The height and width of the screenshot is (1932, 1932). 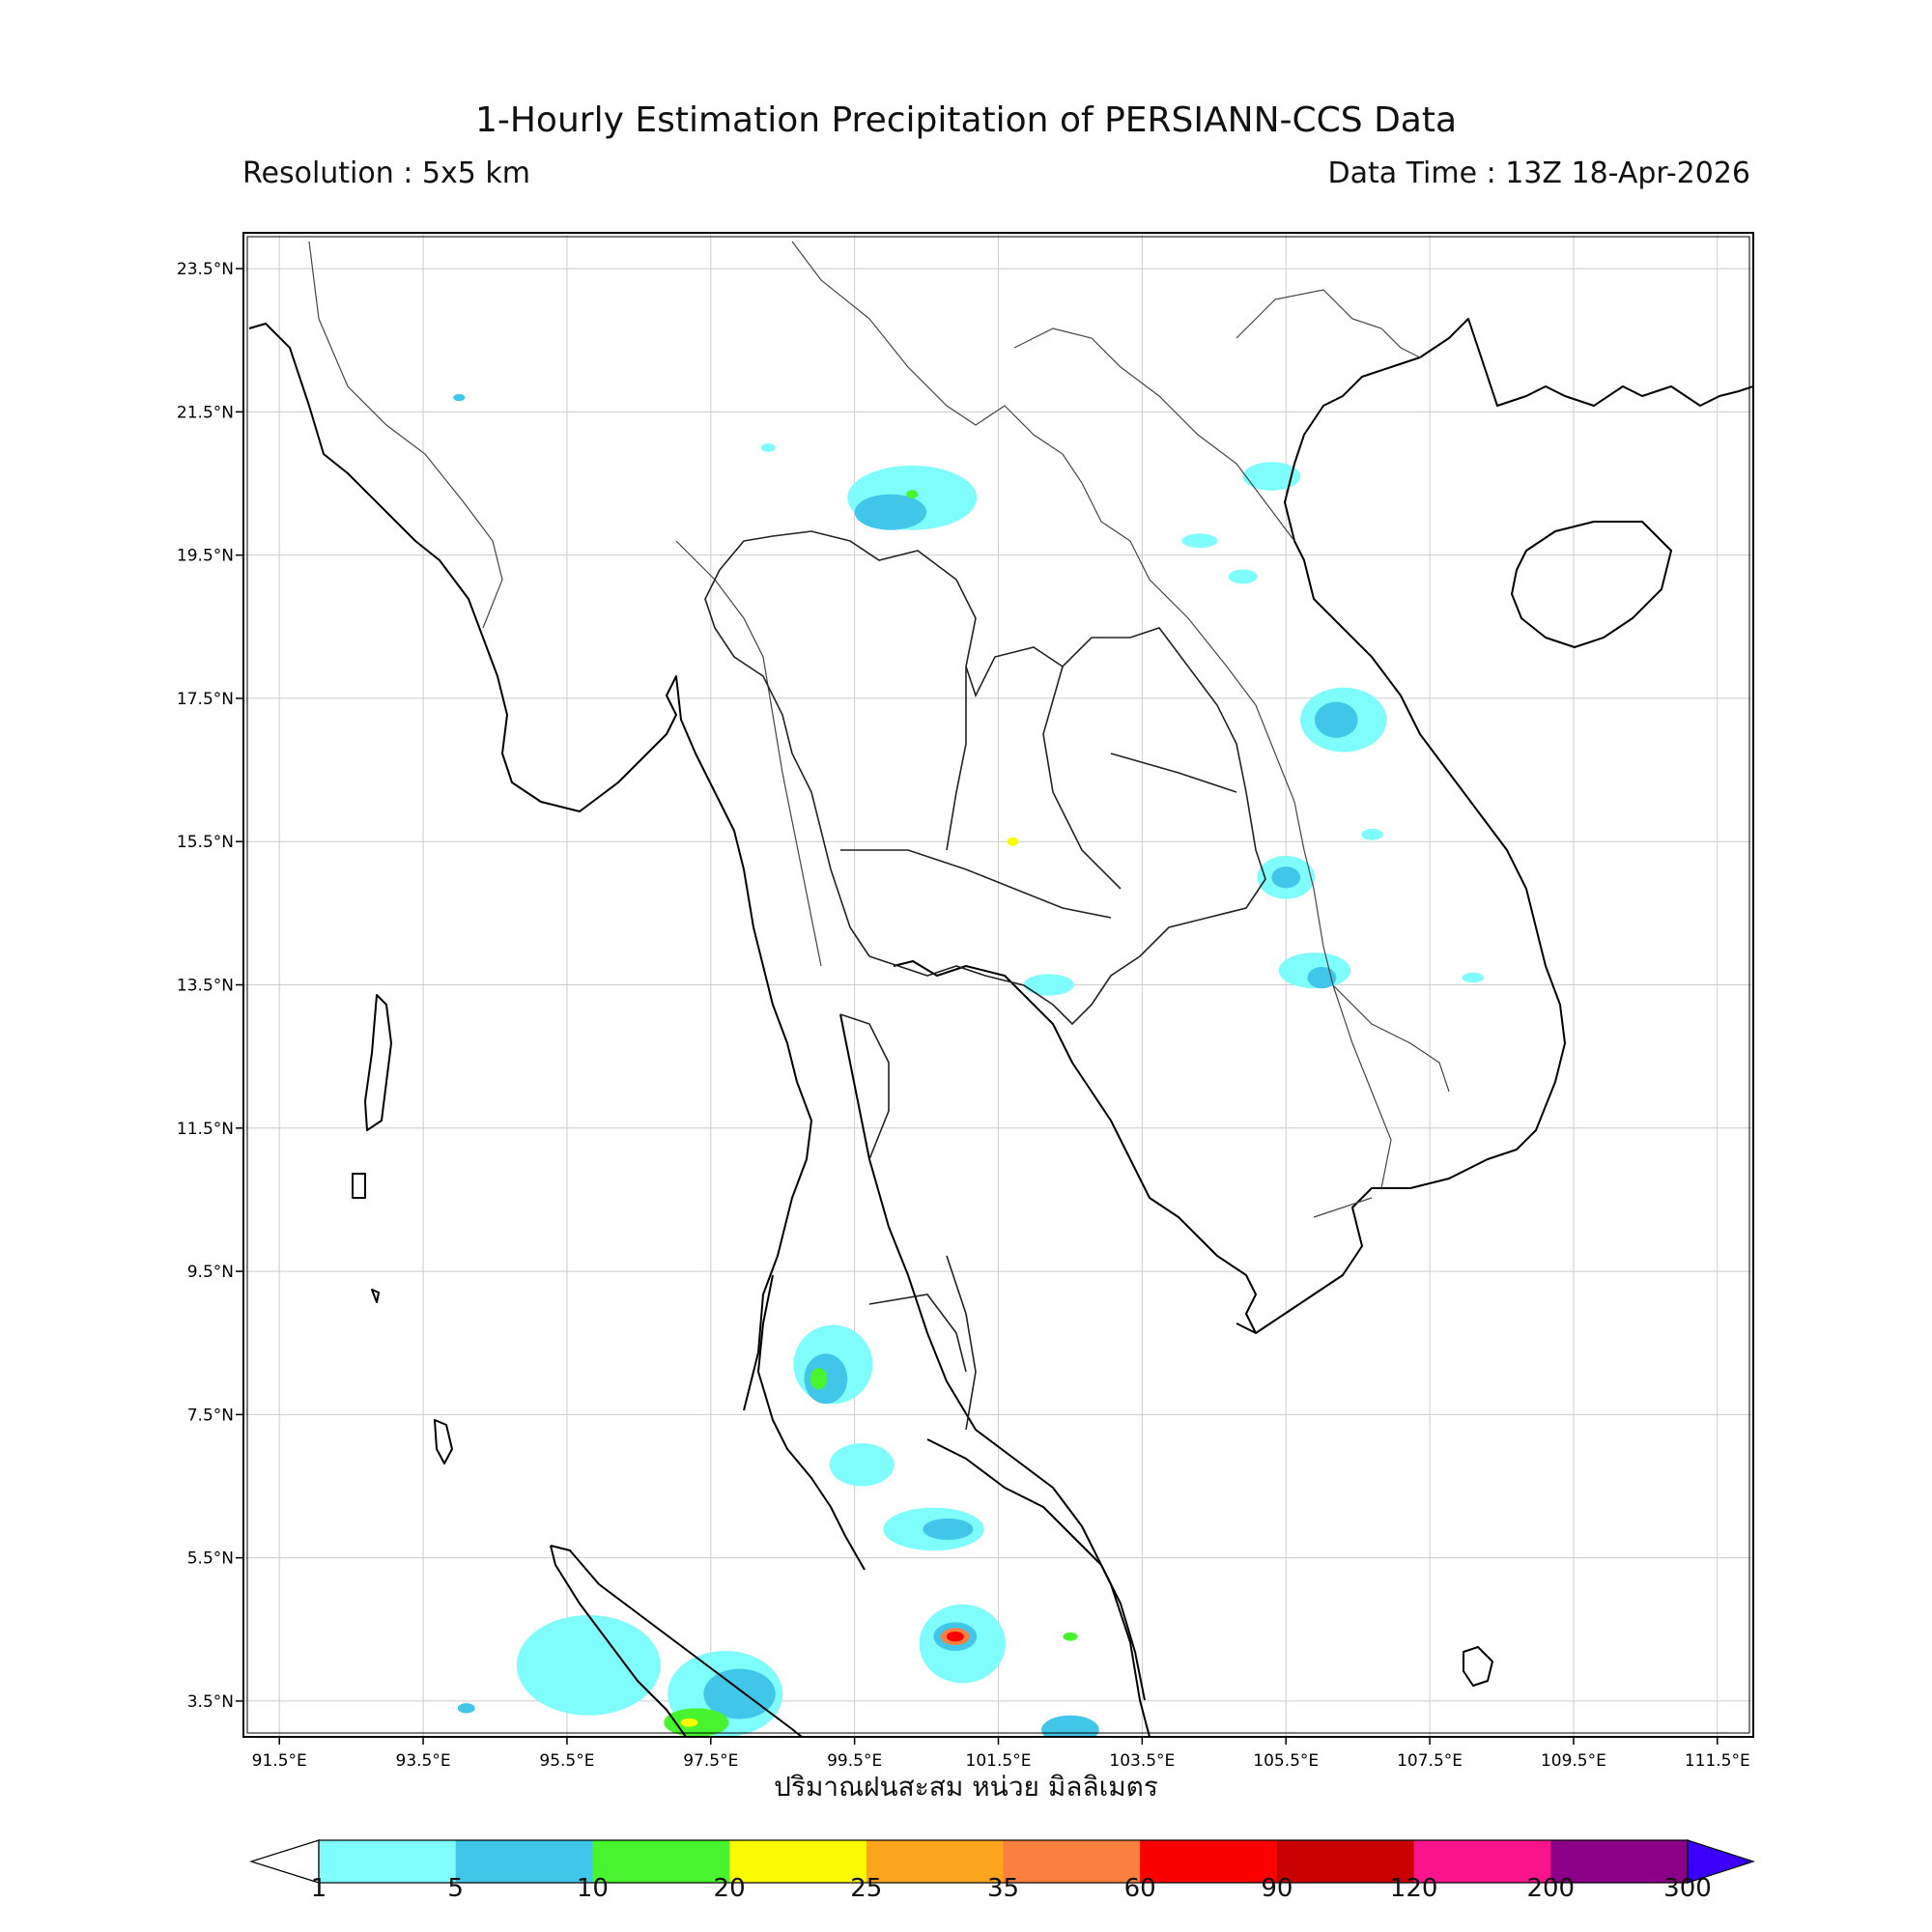 I want to click on resolution-label: Resolution : 5x5 km, so click(x=386, y=173).